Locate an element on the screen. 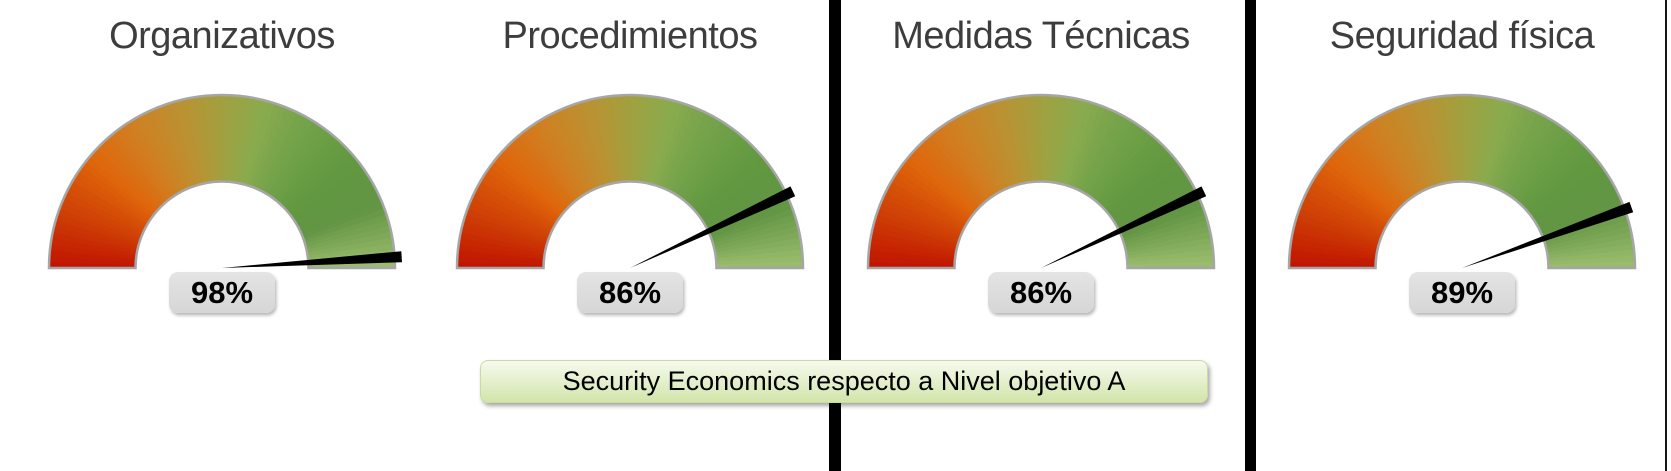 Image resolution: width=1671 pixels, height=471 pixels. gauge-title-procedimientos: Procedimientos is located at coordinates (630, 36).